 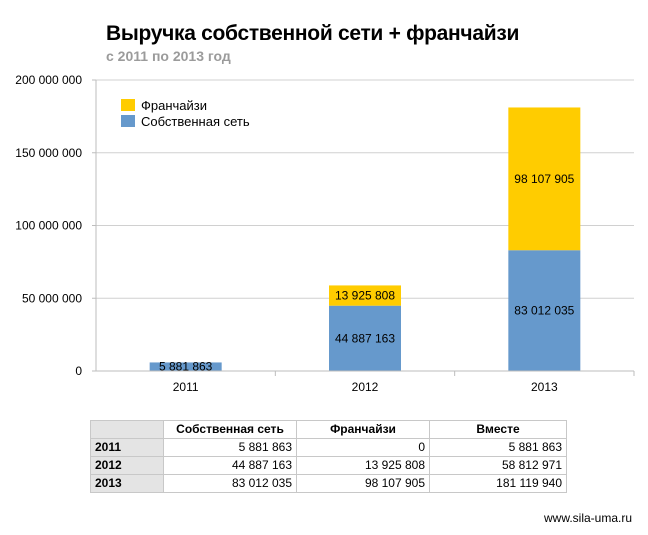 I want to click on table-cell-own: 5 881 863, so click(x=230, y=447).